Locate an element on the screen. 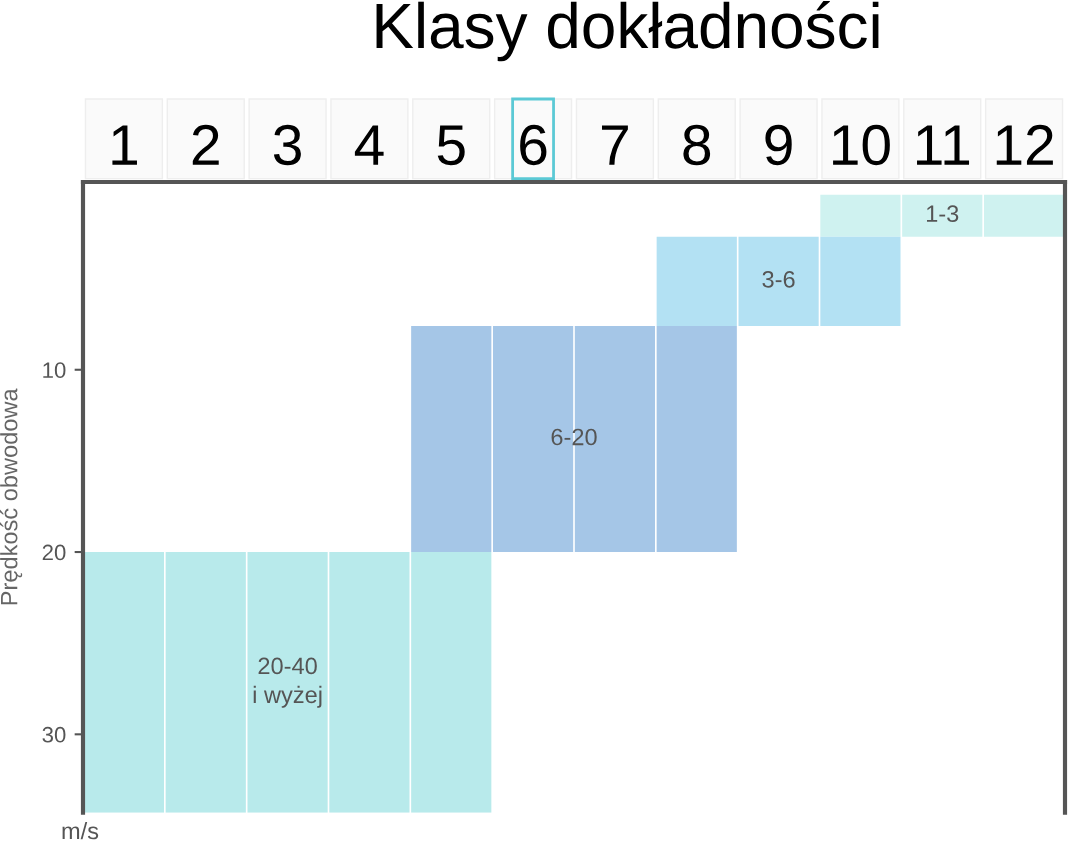 The width and height of the screenshot is (1071, 848). y-axis-title: Prędkość obwodowa is located at coordinates (11, 496).